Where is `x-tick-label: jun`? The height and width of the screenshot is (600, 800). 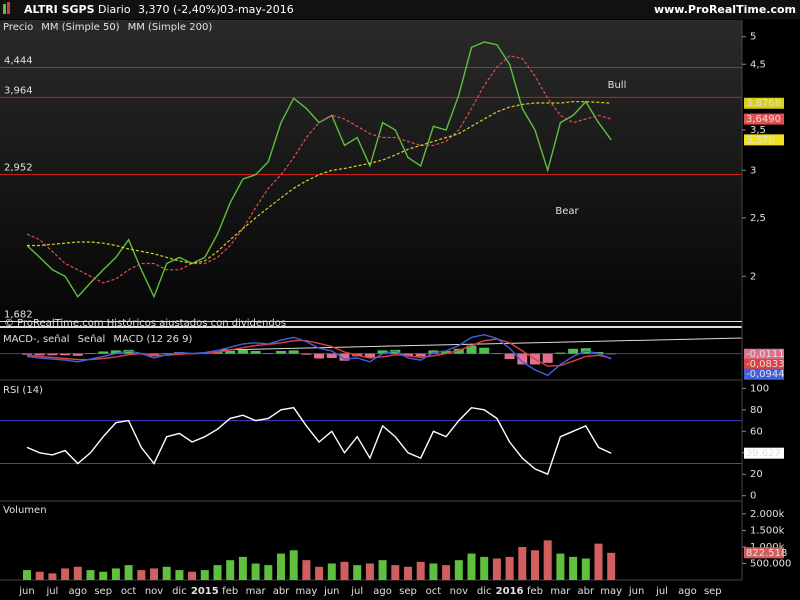
x-tick-label: jun is located at coordinates (636, 591).